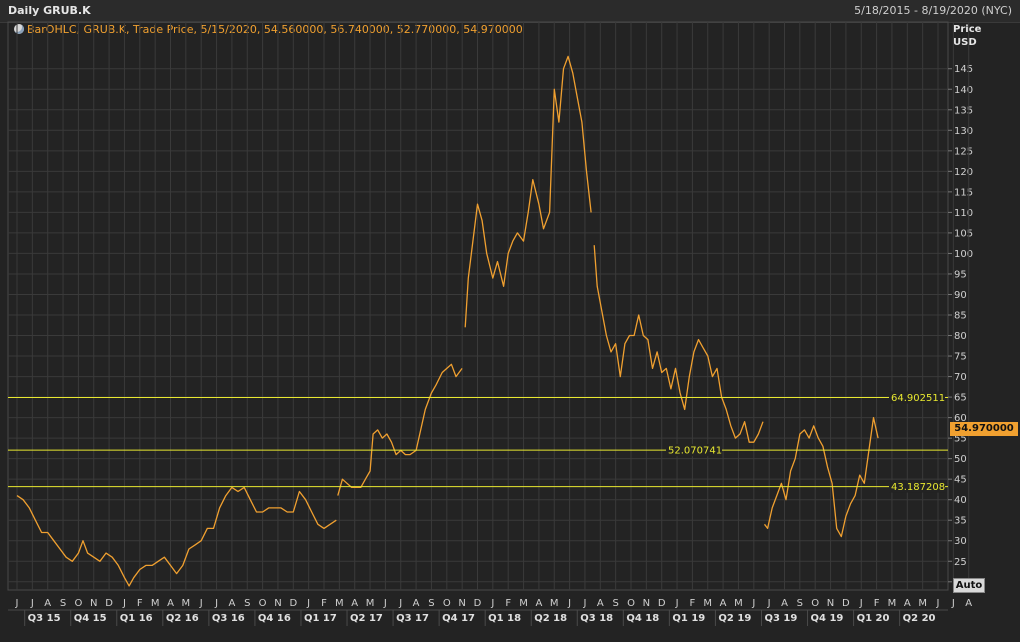  Describe the element at coordinates (90, 618) in the screenshot. I see `quarter-label: Q4 15` at that location.